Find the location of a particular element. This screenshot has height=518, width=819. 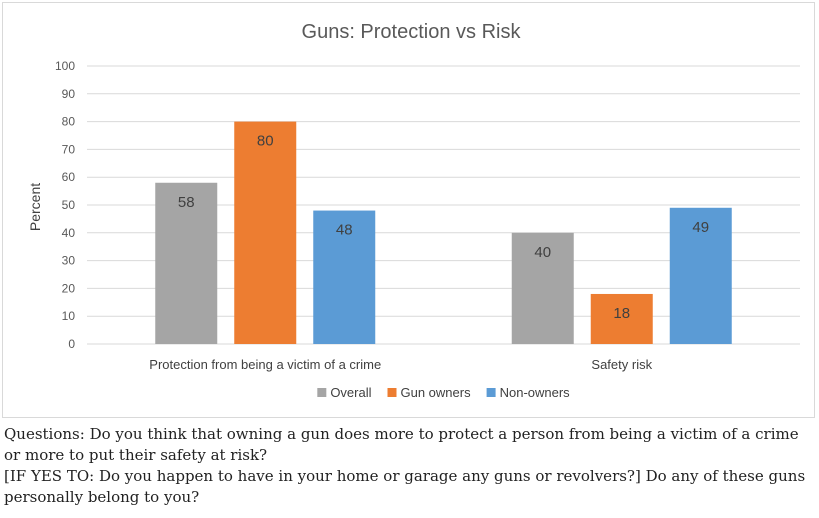

legend: Overall Gun owners Non-owners is located at coordinates (443, 392).